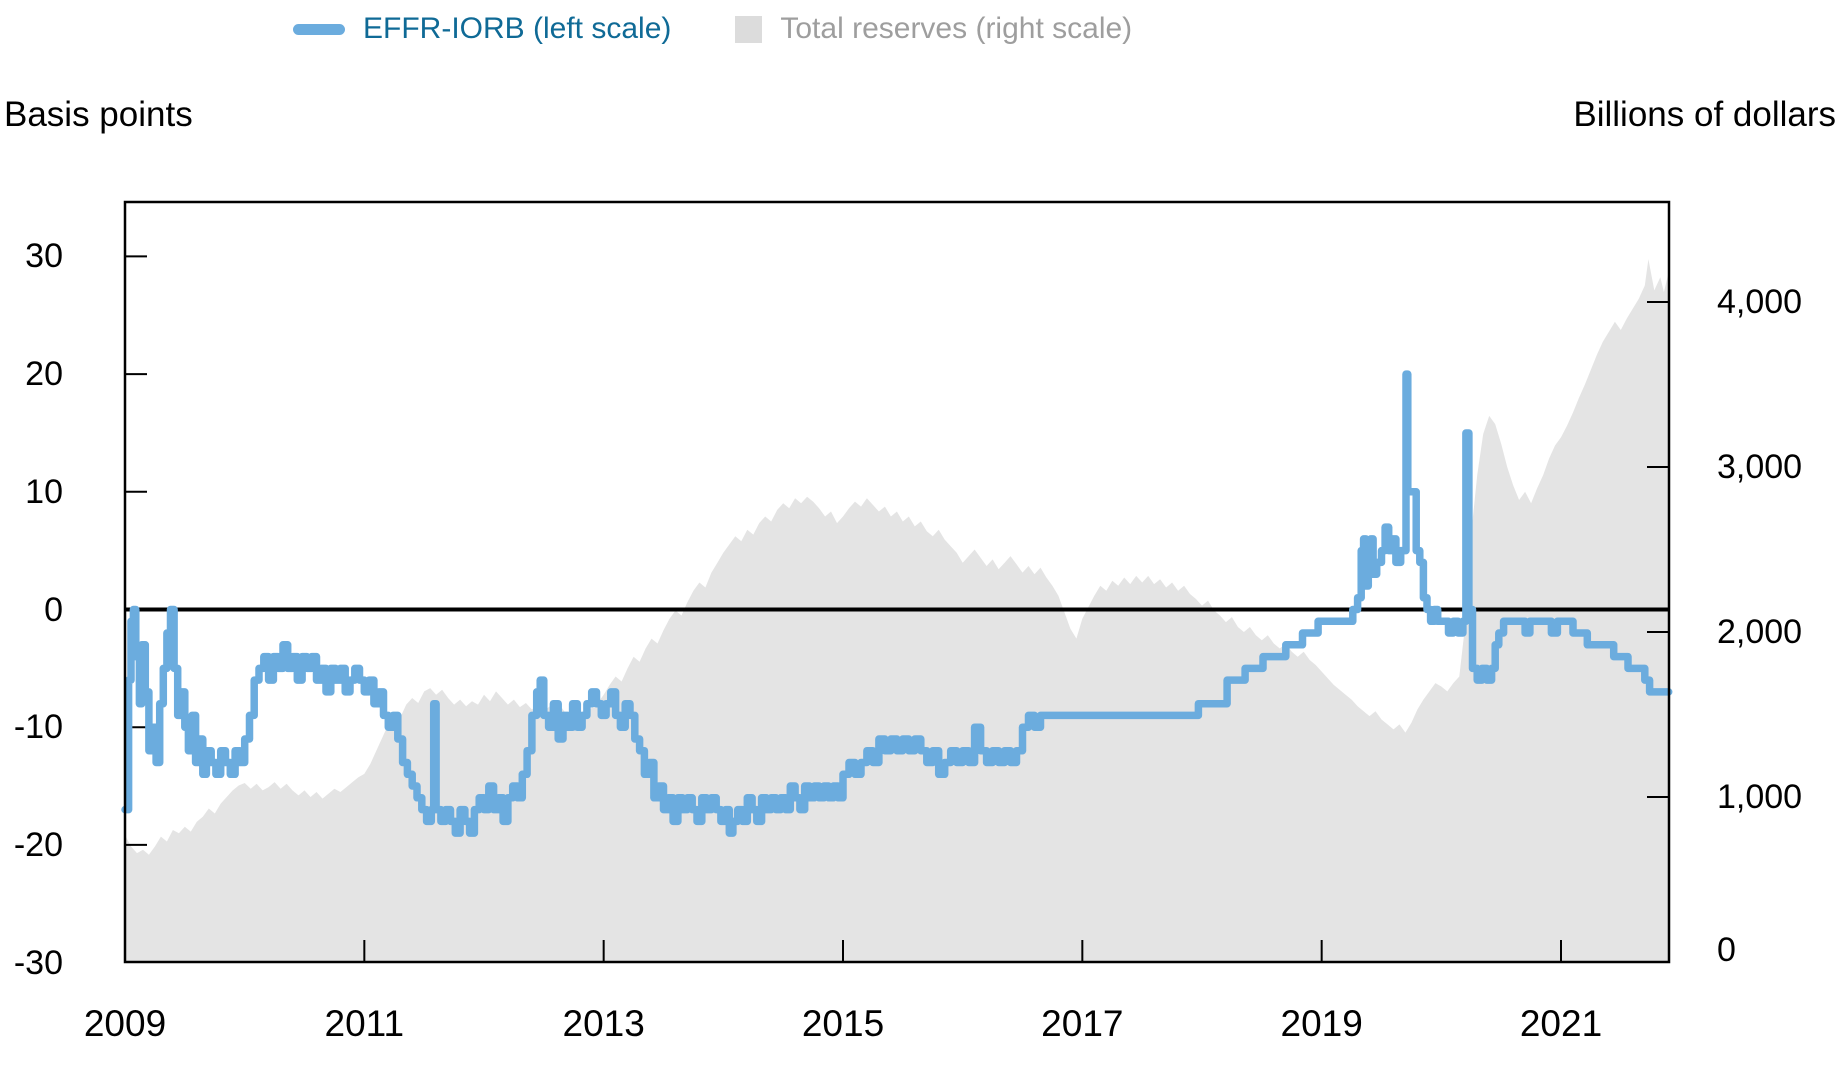 Image resolution: width=1841 pixels, height=1069 pixels. Describe the element at coordinates (1760, 302) in the screenshot. I see `right-axis-tick-label: 4,000` at that location.